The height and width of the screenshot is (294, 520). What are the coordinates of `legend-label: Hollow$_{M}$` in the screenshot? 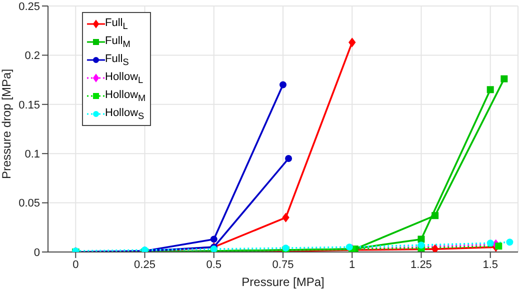 It's located at (125, 96).